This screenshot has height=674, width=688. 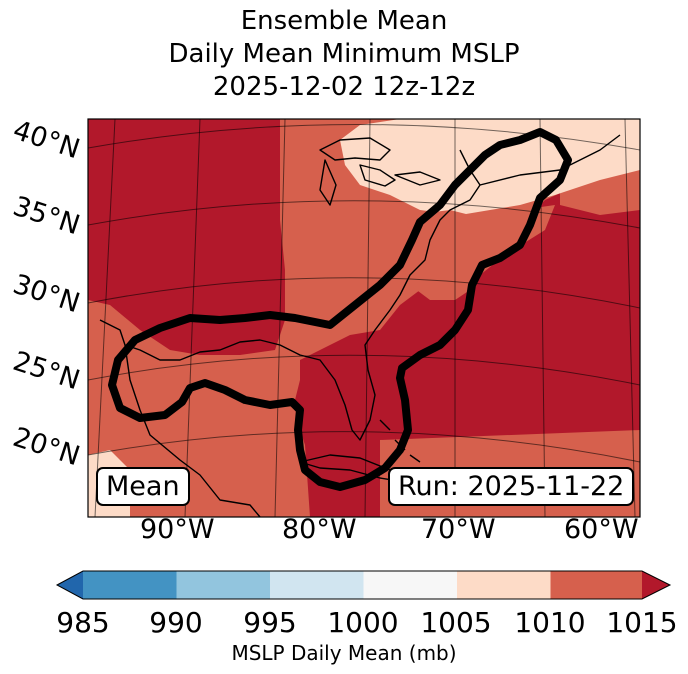 I want to click on colorbar-tick: 1000, so click(x=363, y=622).